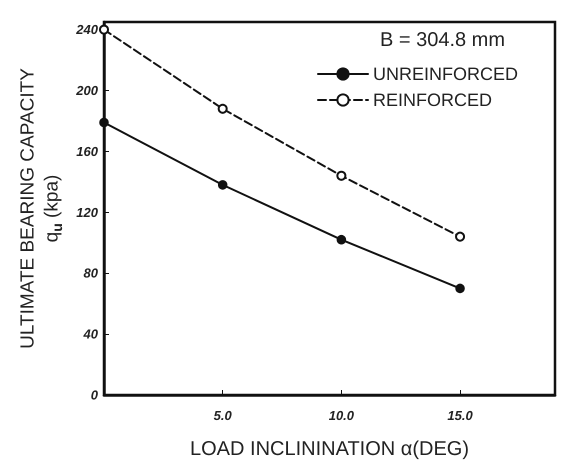  I want to click on y-tick-label: 240, so click(87, 30).